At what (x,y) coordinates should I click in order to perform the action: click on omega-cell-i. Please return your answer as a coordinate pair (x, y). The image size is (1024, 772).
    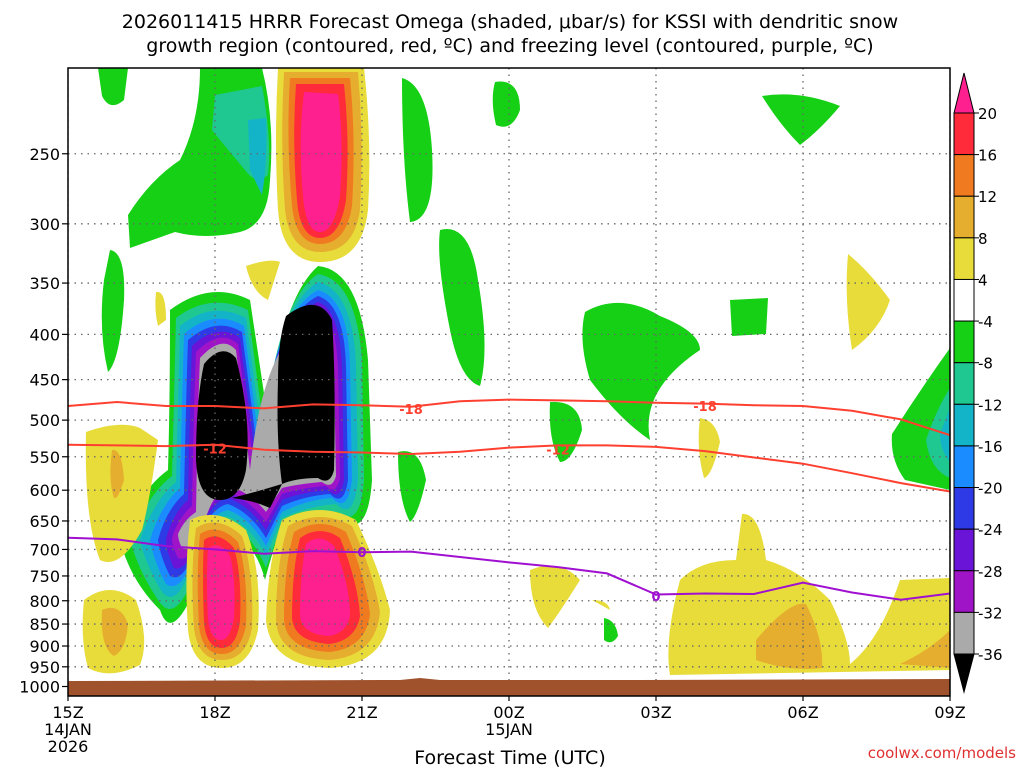
    Looking at the image, I should click on (565, 431).